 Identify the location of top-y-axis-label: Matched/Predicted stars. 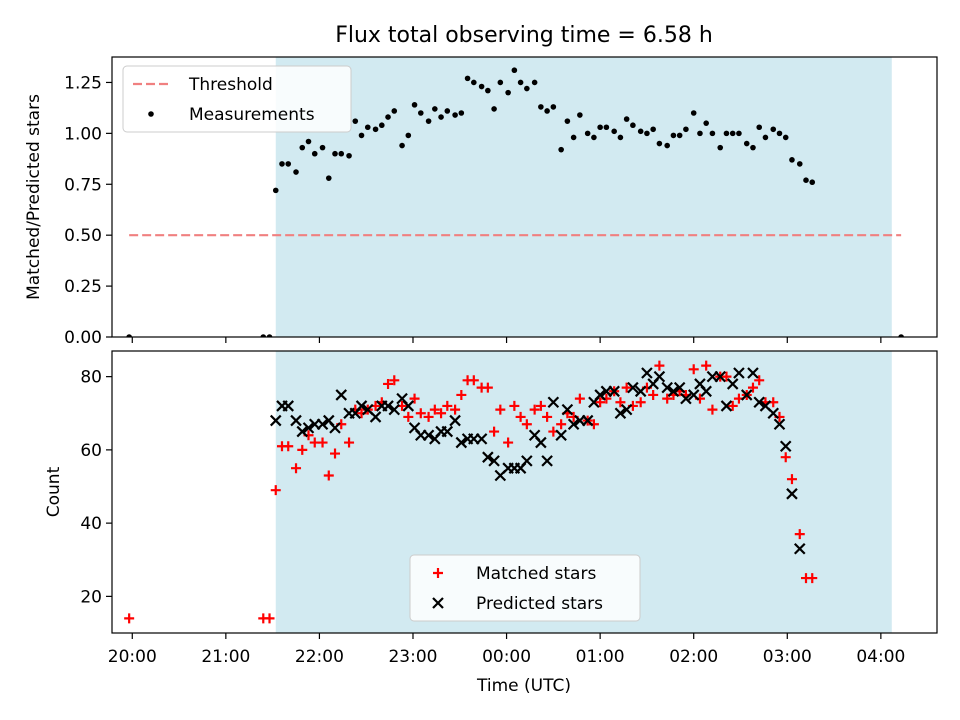
(34, 197).